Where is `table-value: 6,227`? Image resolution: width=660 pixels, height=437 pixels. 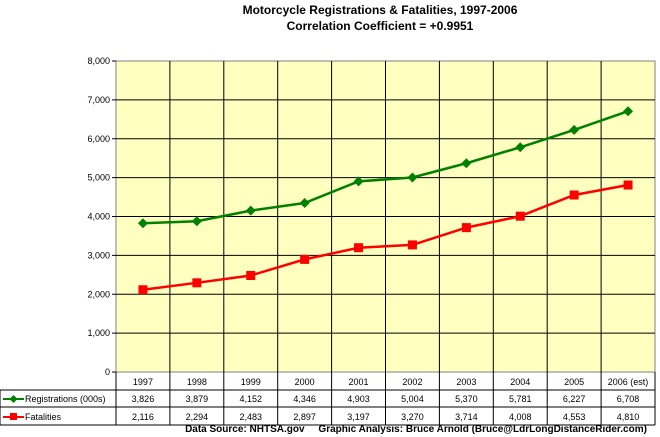 table-value: 6,227 is located at coordinates (574, 399).